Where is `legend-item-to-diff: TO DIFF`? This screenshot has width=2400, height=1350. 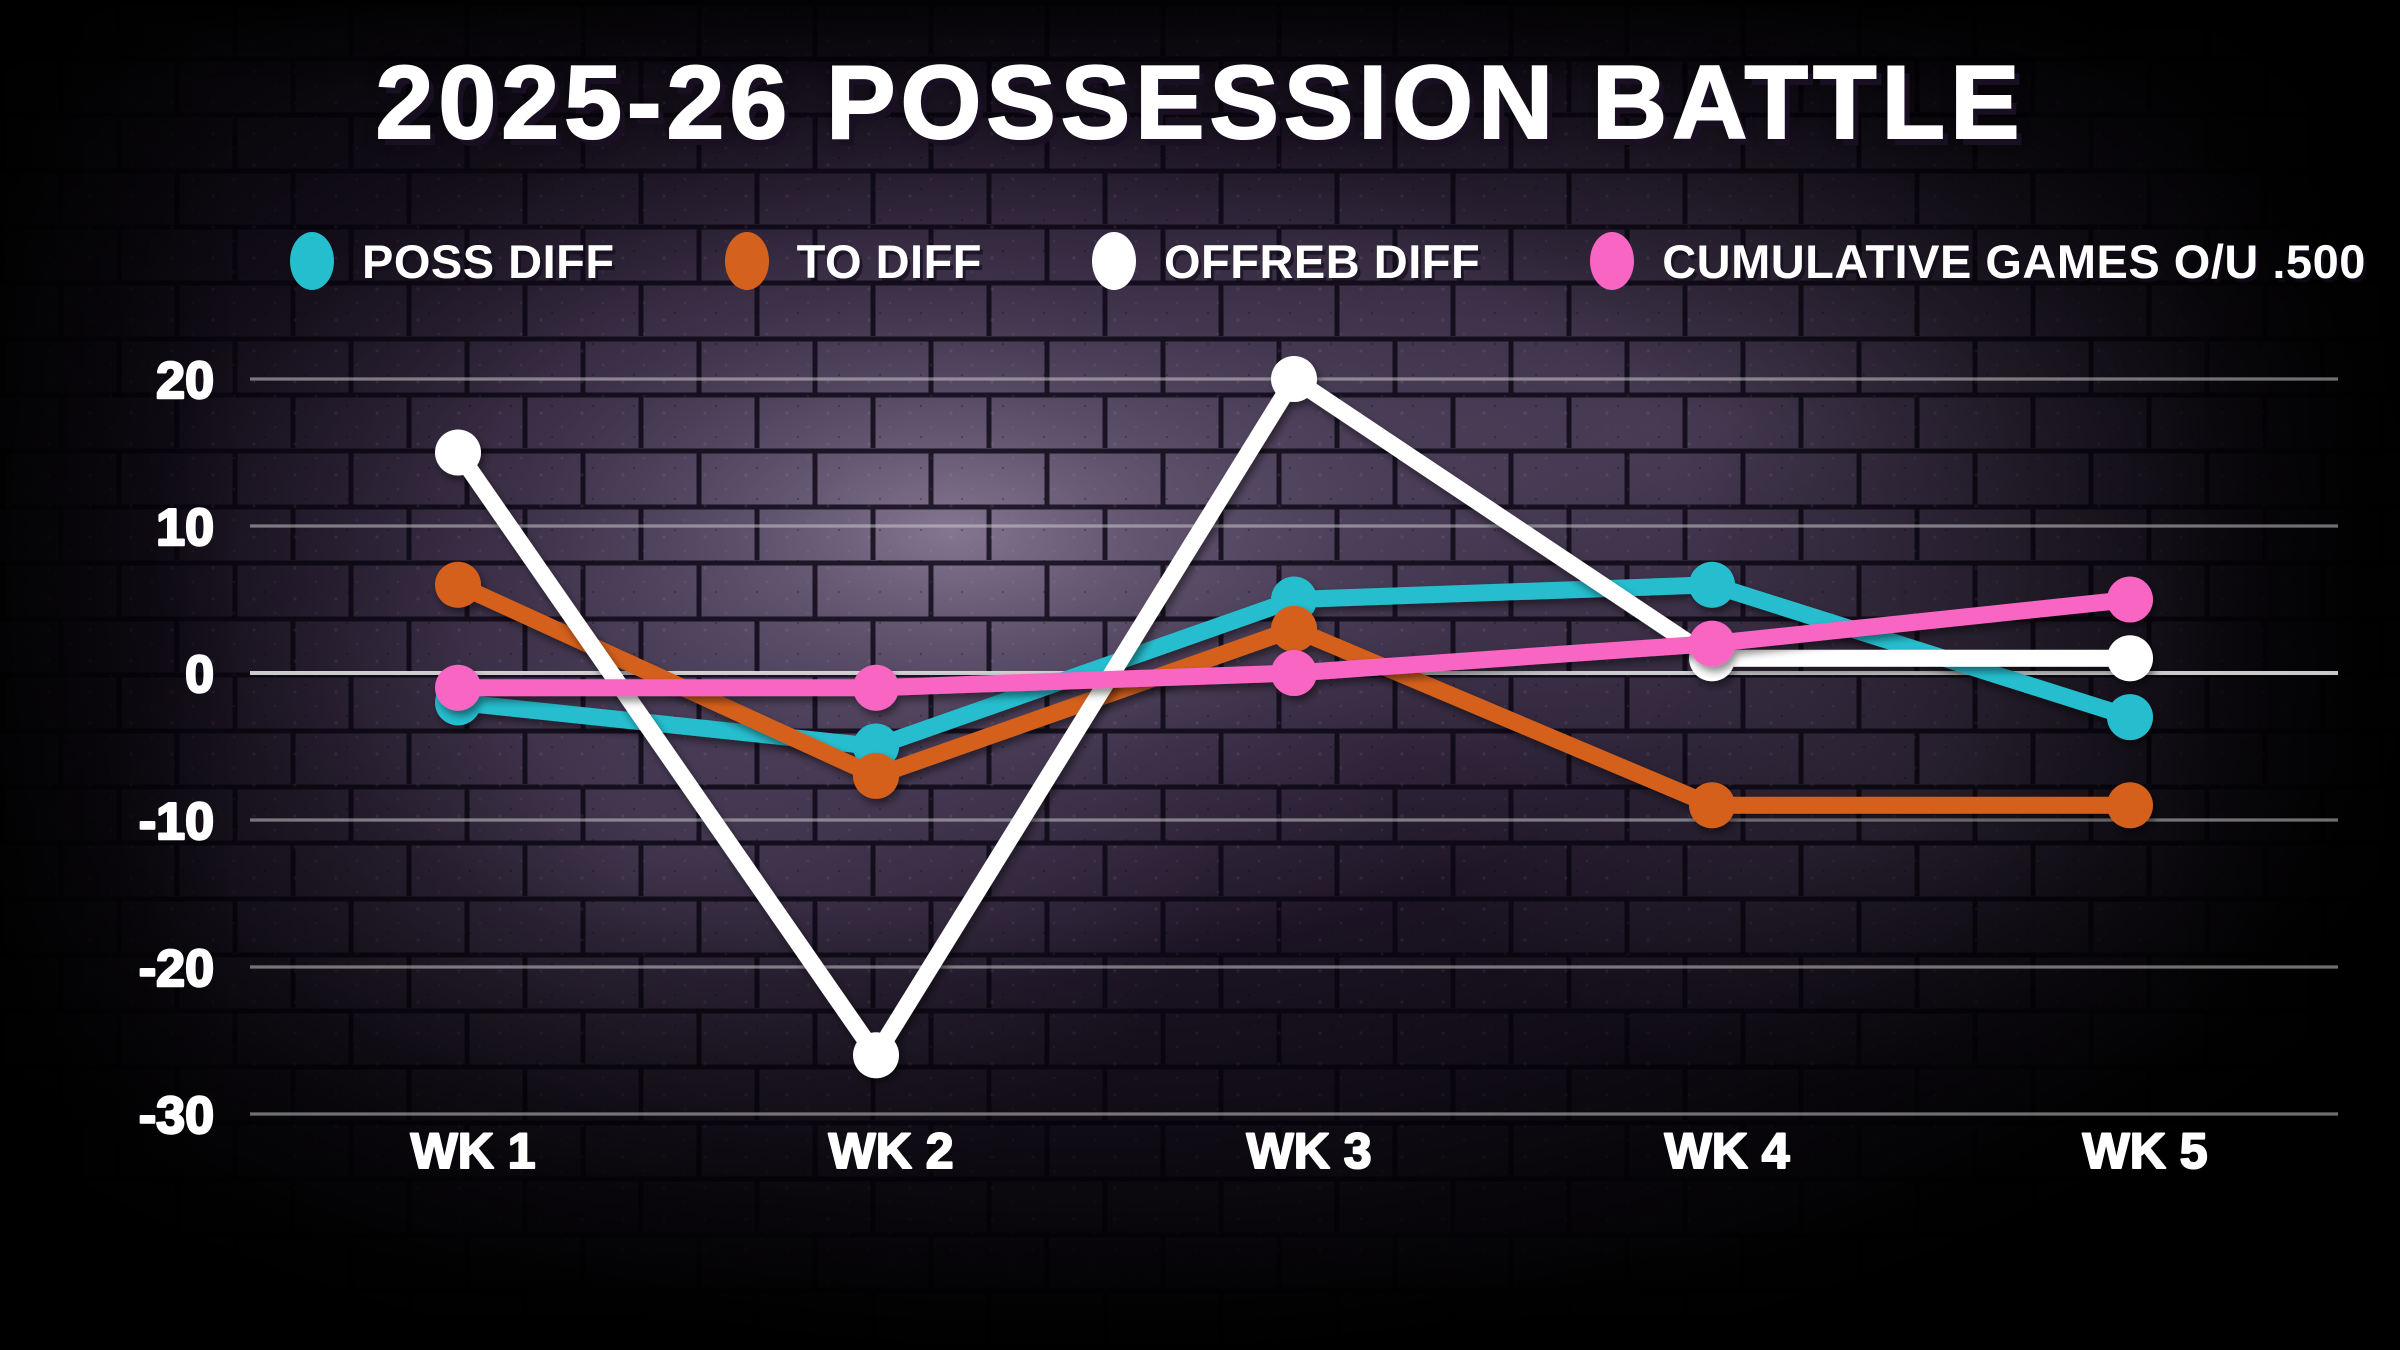 legend-item-to-diff: TO DIFF is located at coordinates (853, 261).